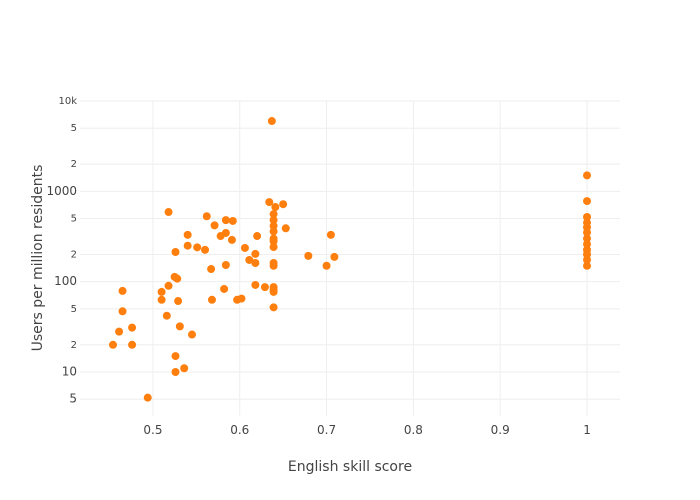  What do you see at coordinates (239, 430) in the screenshot?
I see `x-tick-label: 0.6` at bounding box center [239, 430].